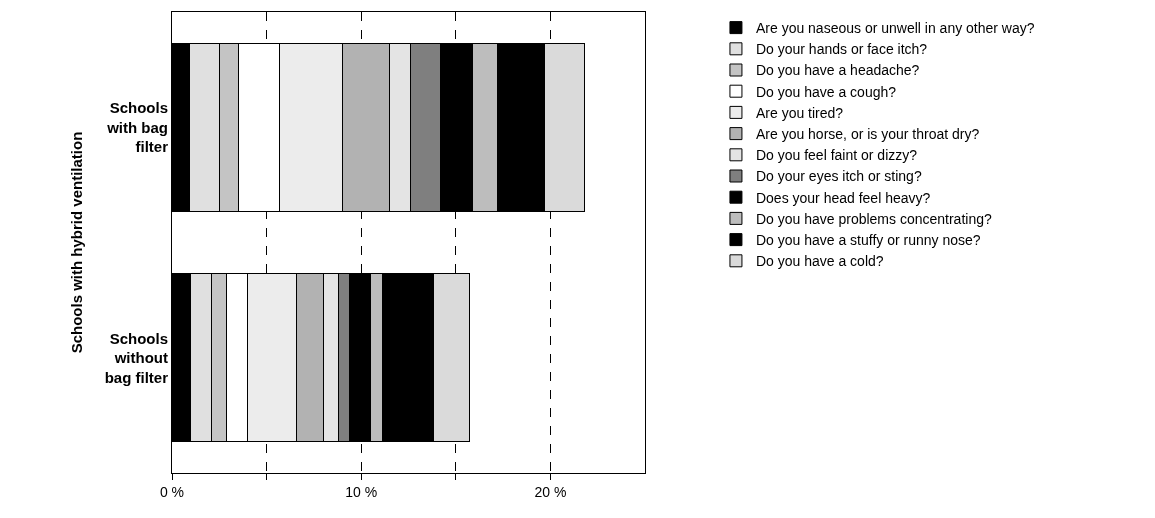 The width and height of the screenshot is (1155, 518). I want to click on x-tick-label: 10 %, so click(361, 491).